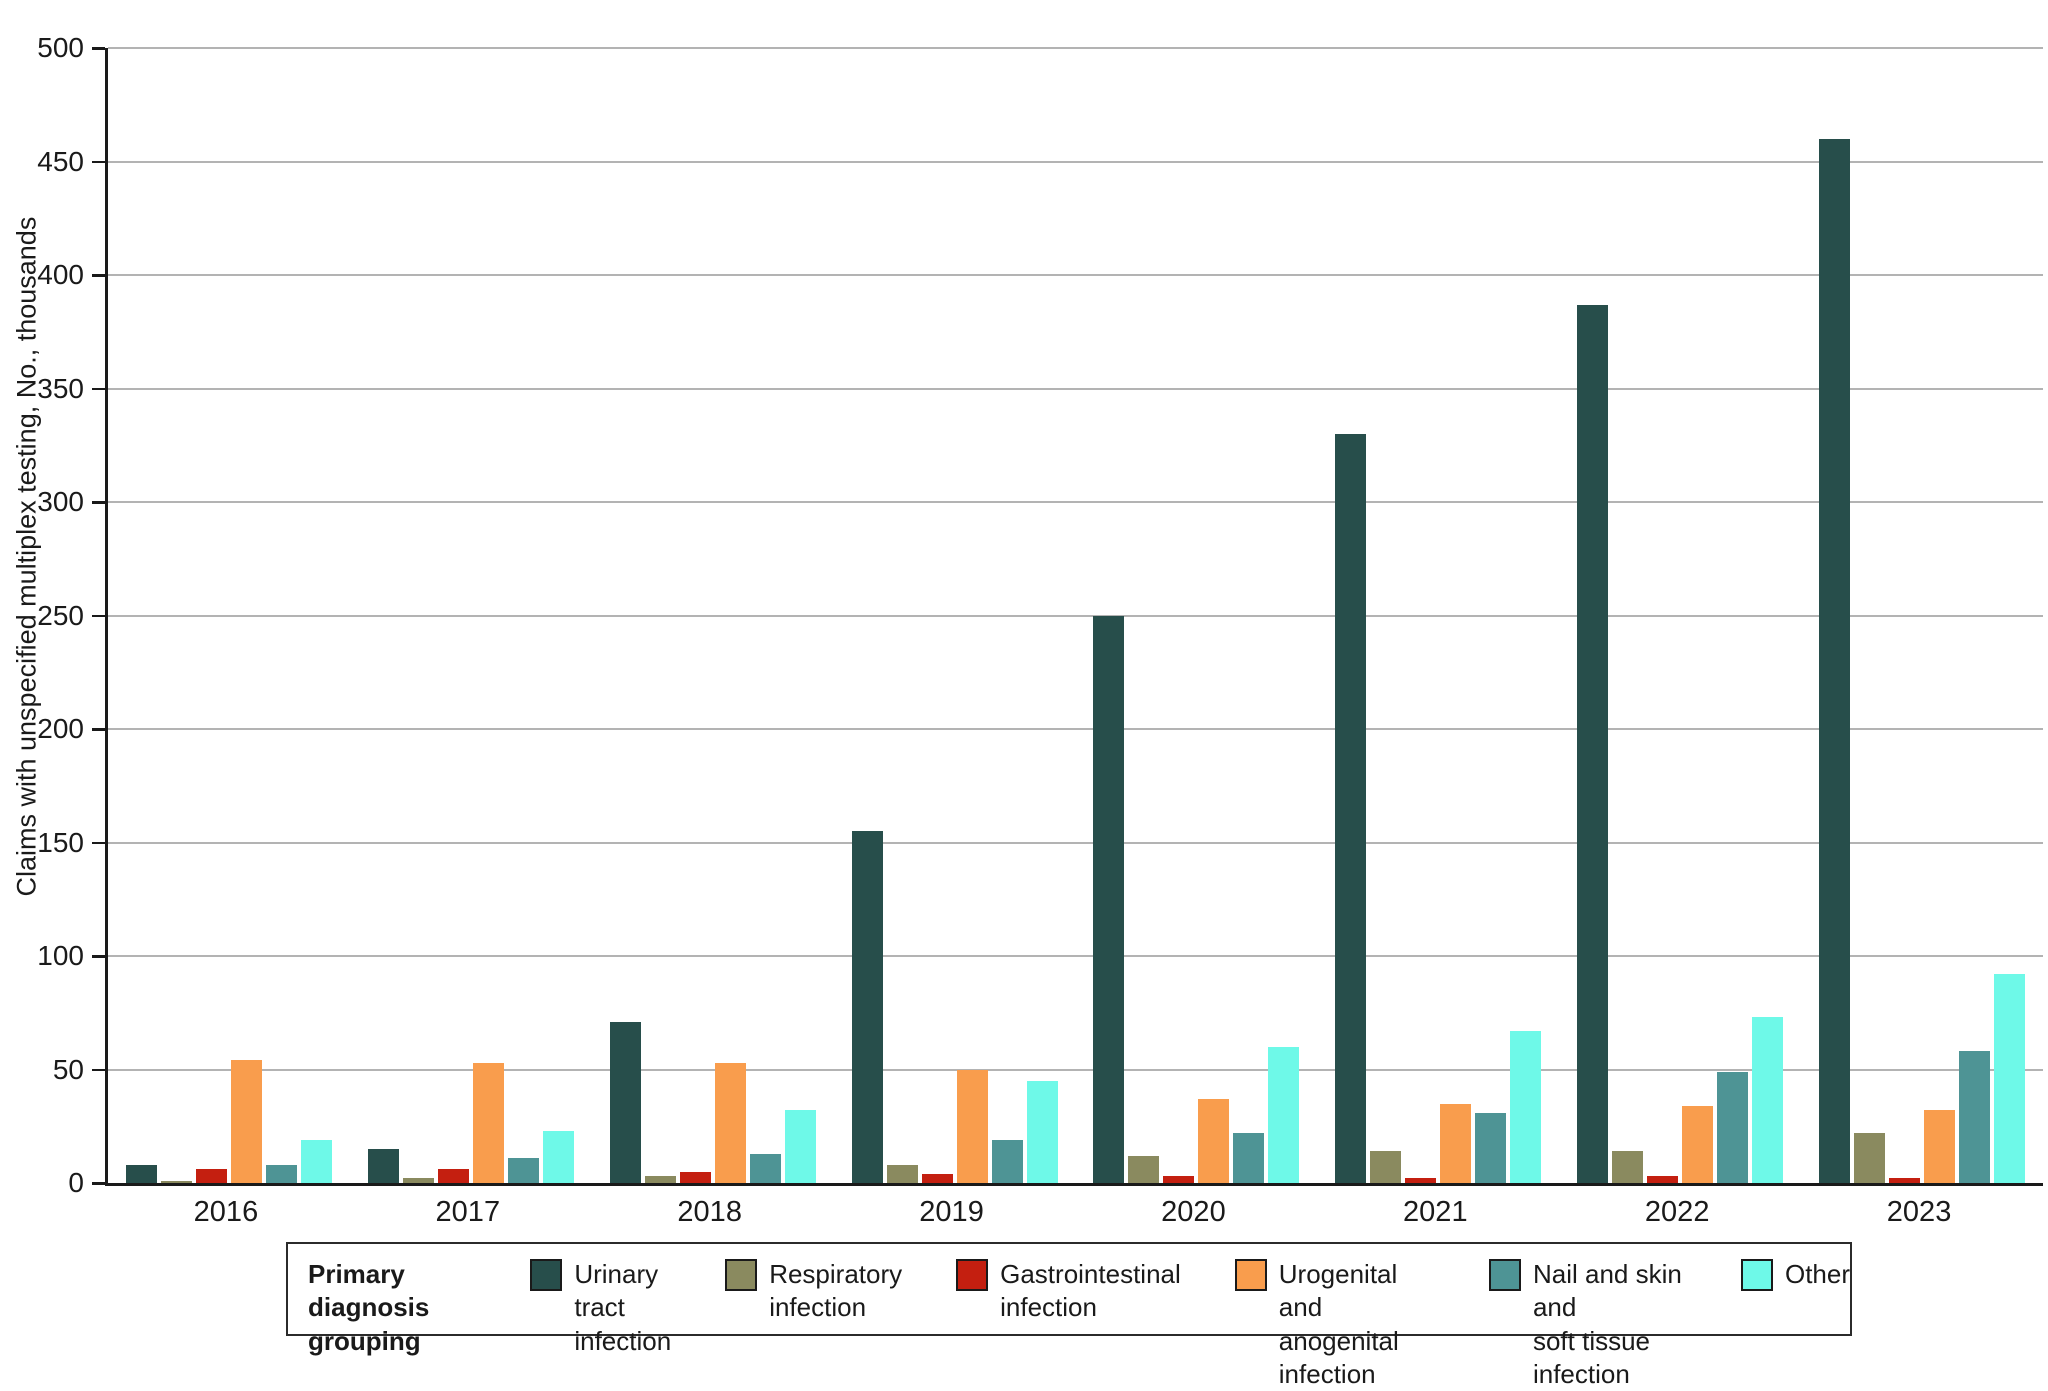 This screenshot has height=1391, width=2048. Describe the element at coordinates (902, 1173) in the screenshot. I see `bar-2019-respiratory-infection` at that location.